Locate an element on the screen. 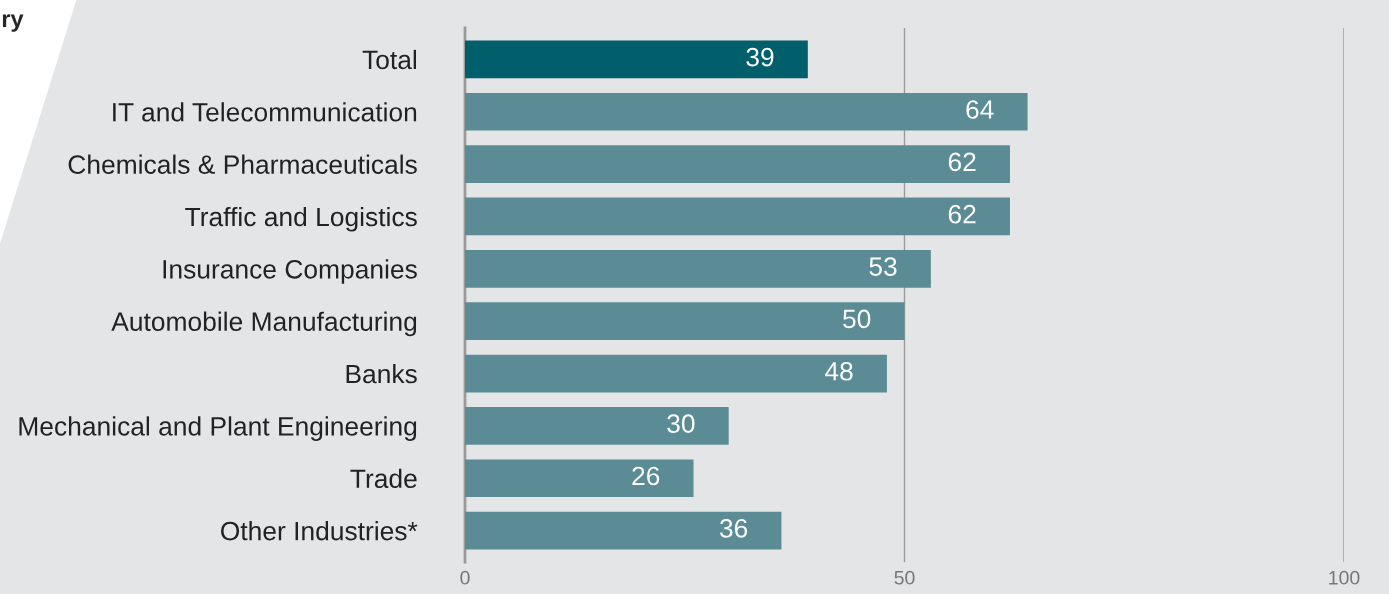 The height and width of the screenshot is (594, 1389). y-tick-label: IT and Telecommunication is located at coordinates (265, 112).